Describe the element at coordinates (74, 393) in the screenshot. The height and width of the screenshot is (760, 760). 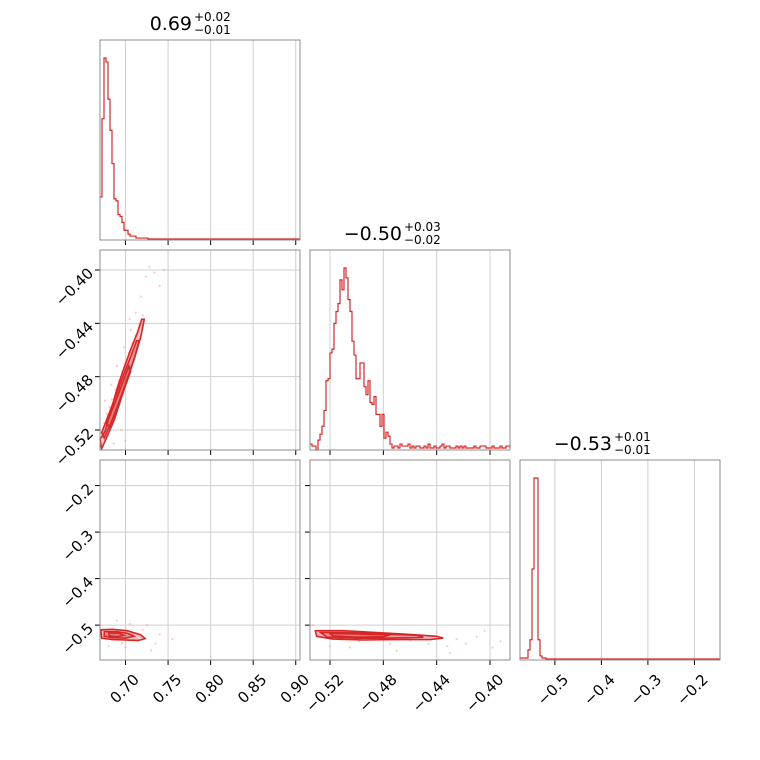
I see `y-tick-label: −0.48` at that location.